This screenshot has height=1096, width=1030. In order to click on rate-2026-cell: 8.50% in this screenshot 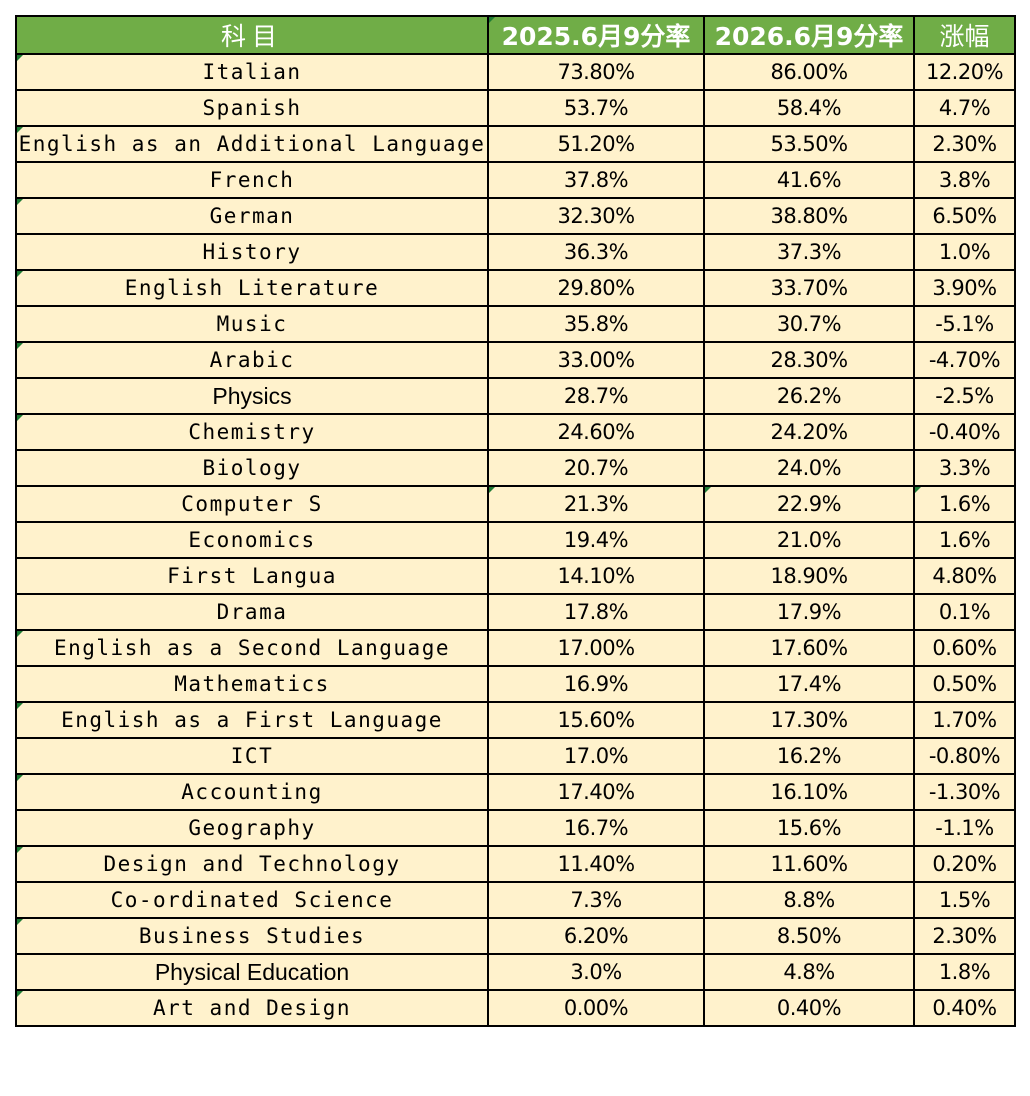, I will do `click(809, 936)`.